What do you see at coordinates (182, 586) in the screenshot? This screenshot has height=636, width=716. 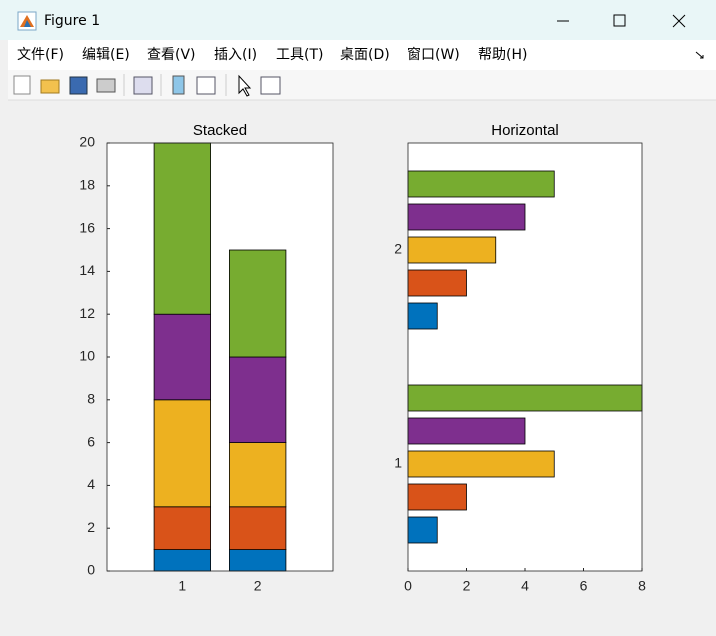 I see `x-tick-label: 1` at bounding box center [182, 586].